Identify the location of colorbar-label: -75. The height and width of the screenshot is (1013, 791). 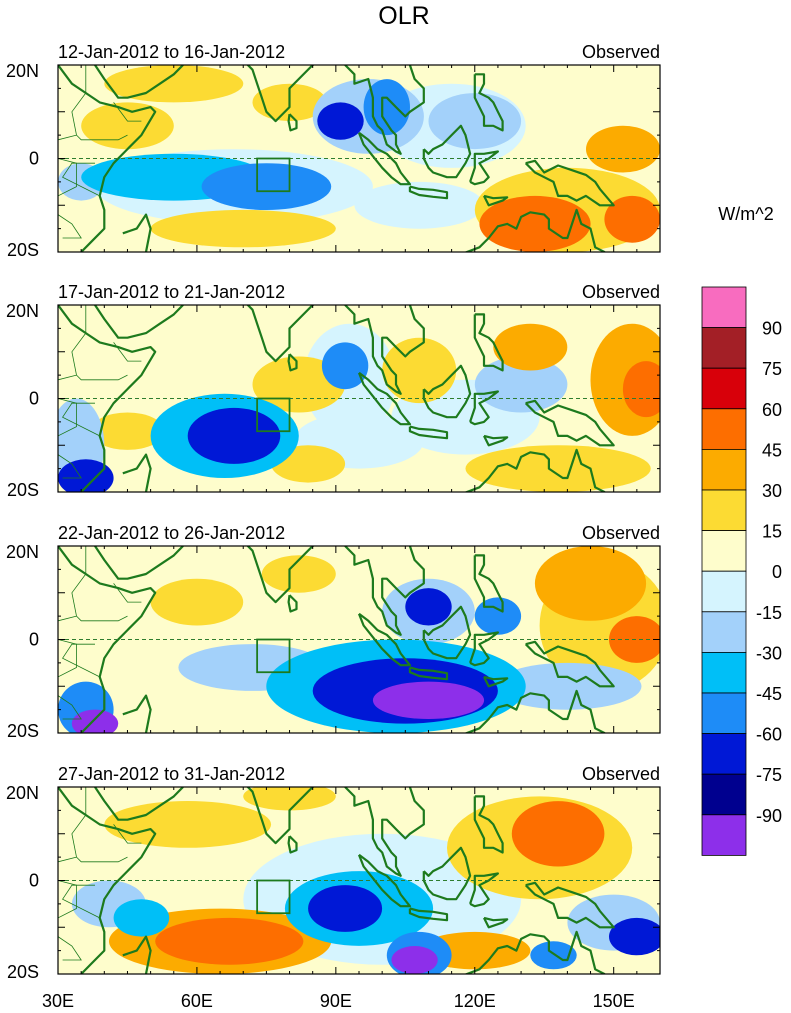
(769, 775).